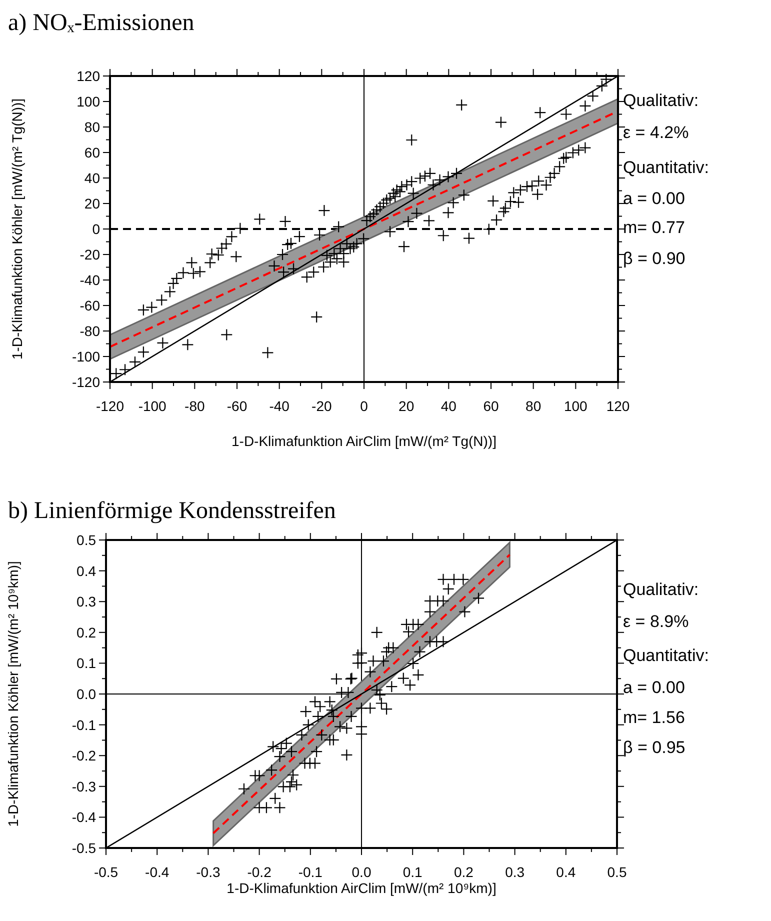 The height and width of the screenshot is (921, 771). I want to click on x-tick-label: 0.2, so click(464, 872).